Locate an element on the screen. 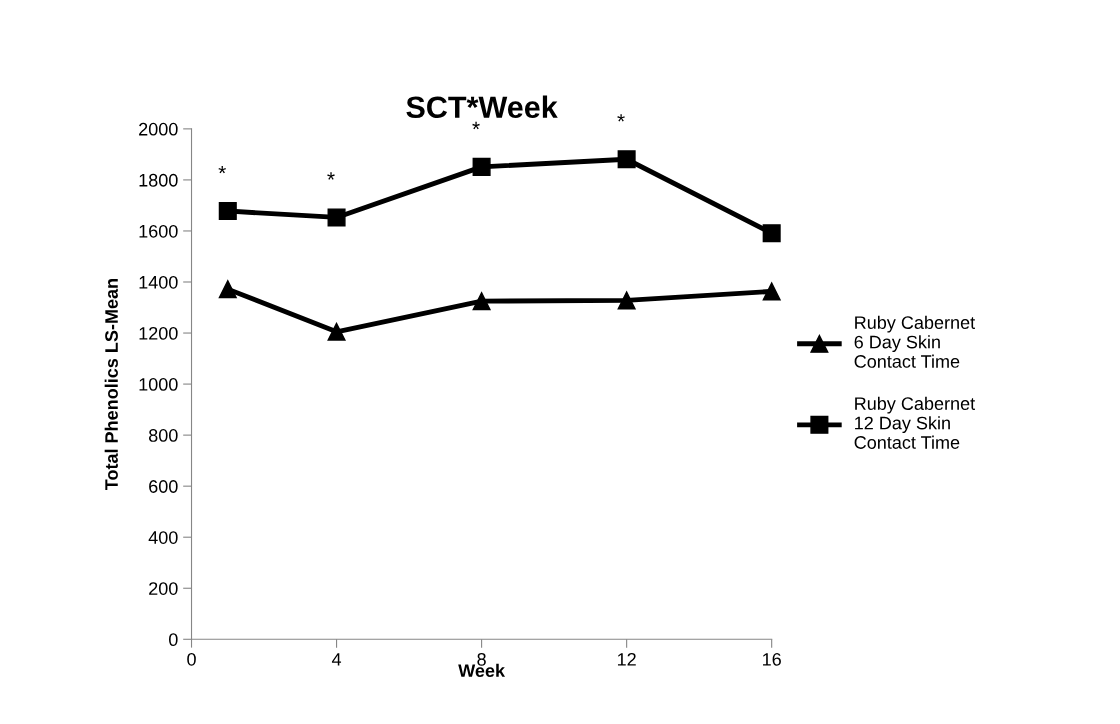  y-tick-label: 200 is located at coordinates (163, 588).